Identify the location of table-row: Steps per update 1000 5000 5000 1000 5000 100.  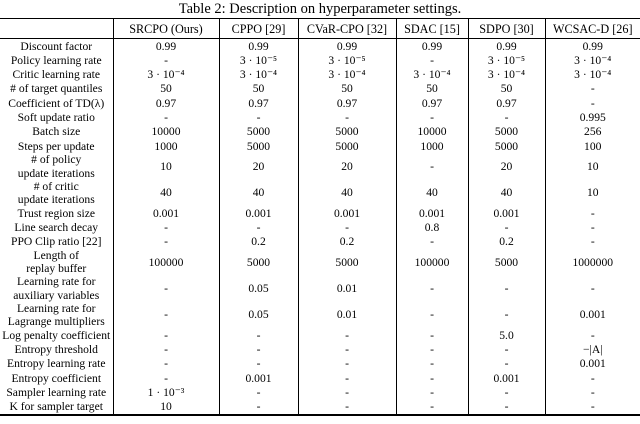
(320, 146).